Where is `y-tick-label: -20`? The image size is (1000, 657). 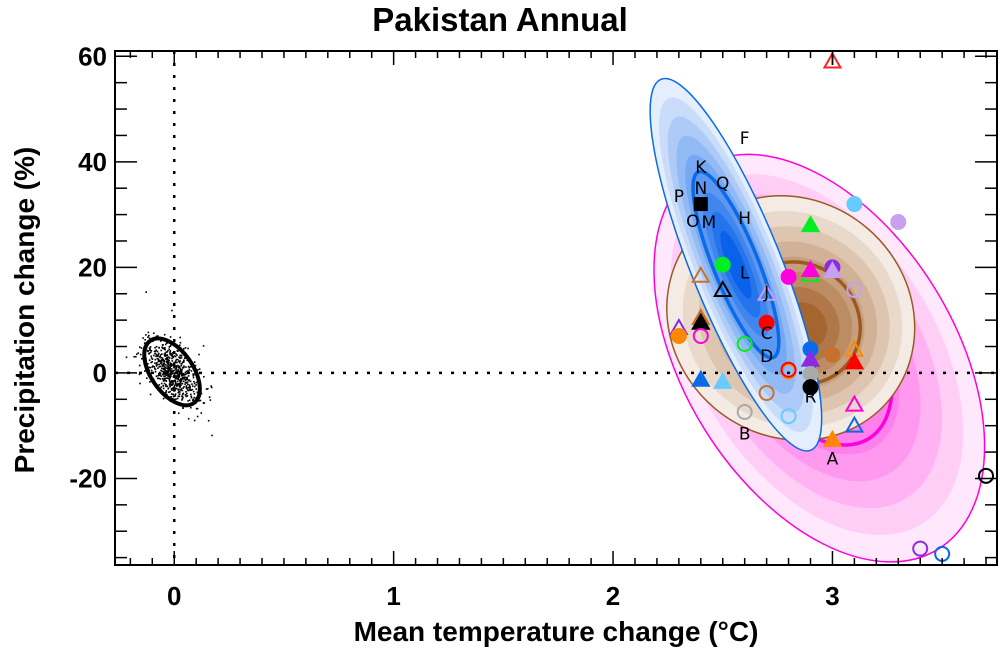
y-tick-label: -20 is located at coordinates (88, 478).